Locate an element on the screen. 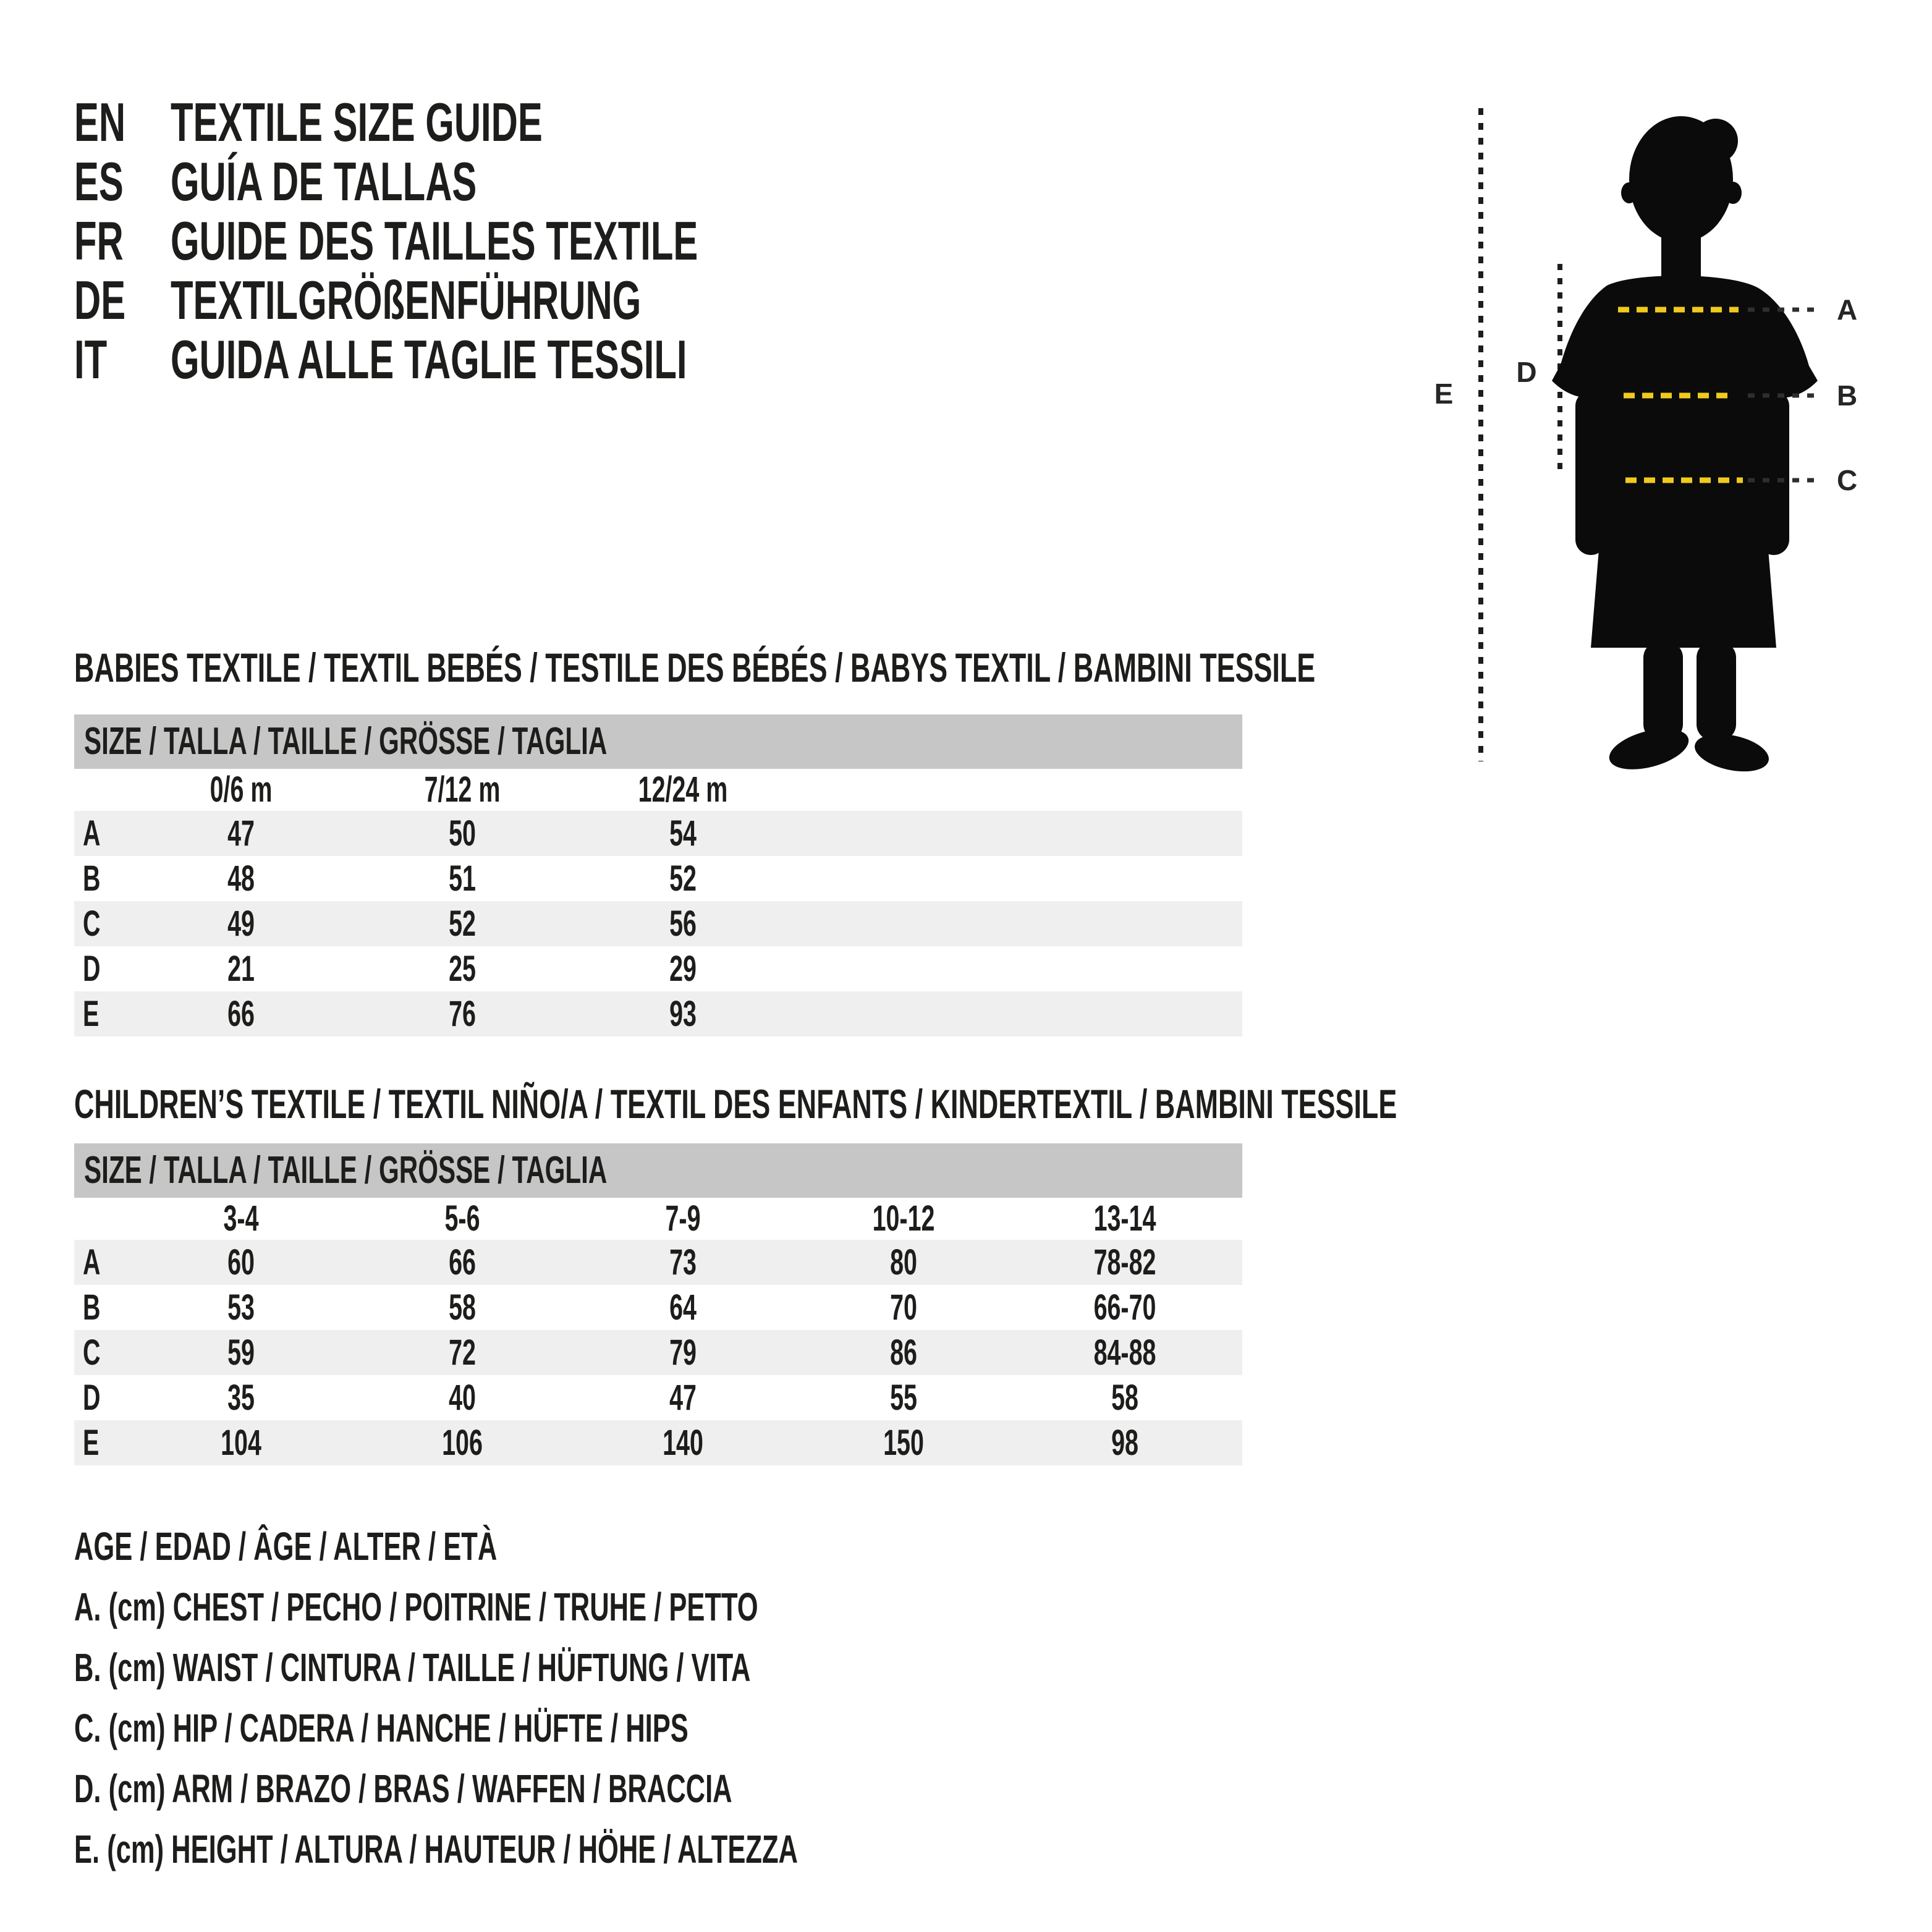 The height and width of the screenshot is (1932, 1932). babies-table-row-d: D 21 25 29 is located at coordinates (658, 968).